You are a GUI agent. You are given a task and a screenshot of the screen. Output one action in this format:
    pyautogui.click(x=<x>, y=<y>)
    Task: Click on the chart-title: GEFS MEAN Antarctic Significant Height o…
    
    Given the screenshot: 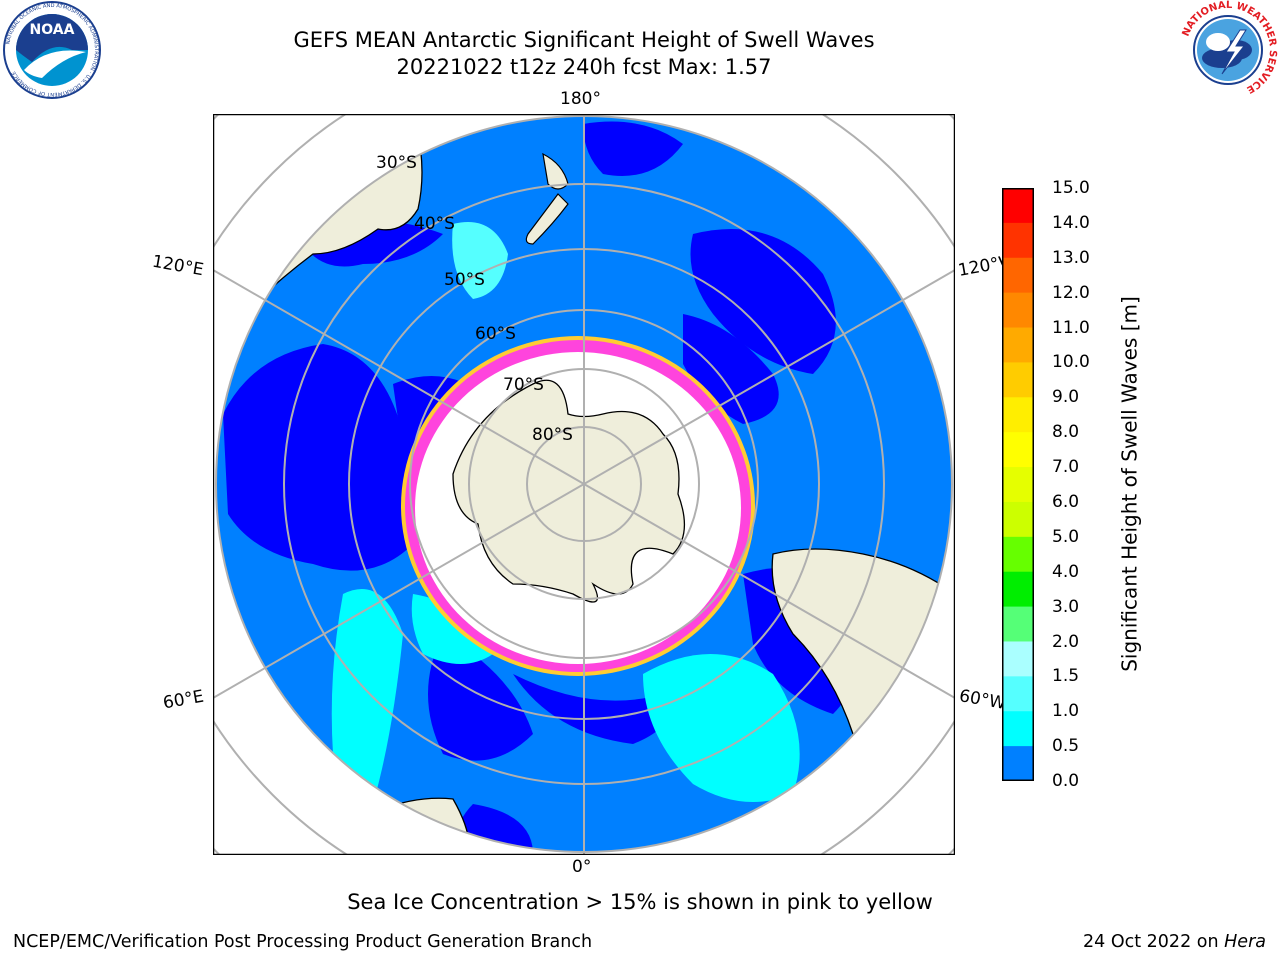 What is the action you would take?
    pyautogui.click(x=584, y=40)
    